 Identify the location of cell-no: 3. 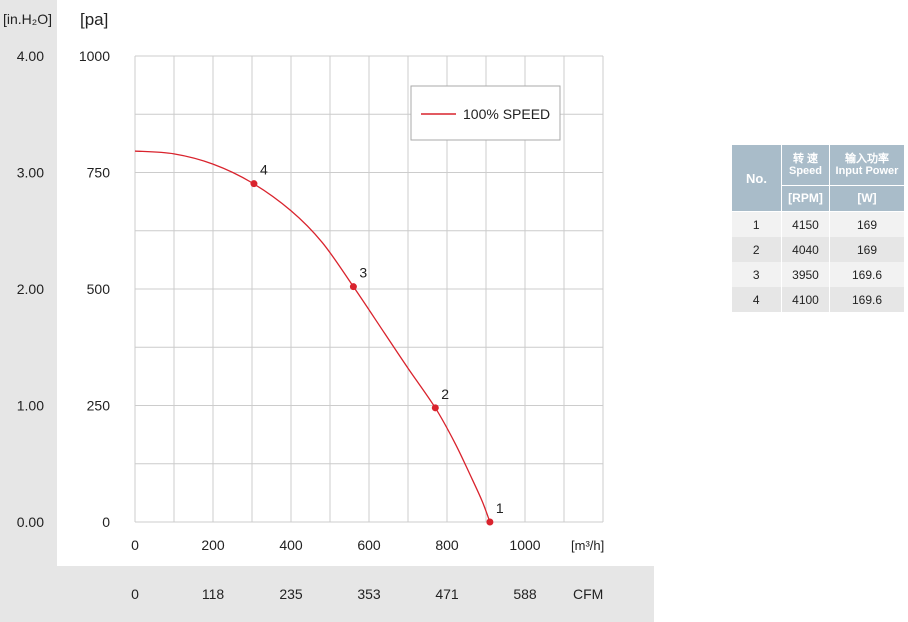
(756, 274).